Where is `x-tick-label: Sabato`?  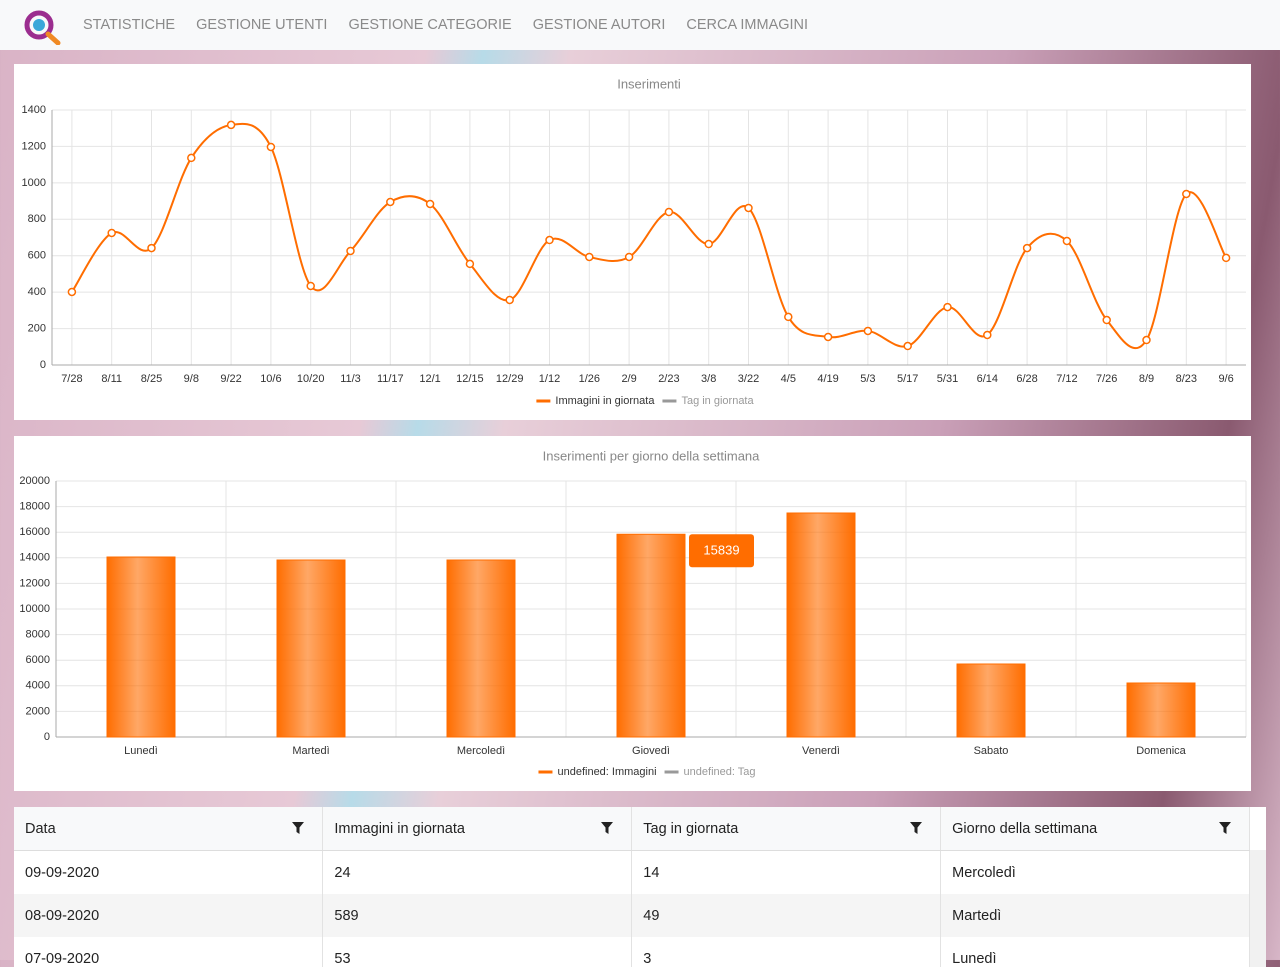
x-tick-label: Sabato is located at coordinates (991, 751).